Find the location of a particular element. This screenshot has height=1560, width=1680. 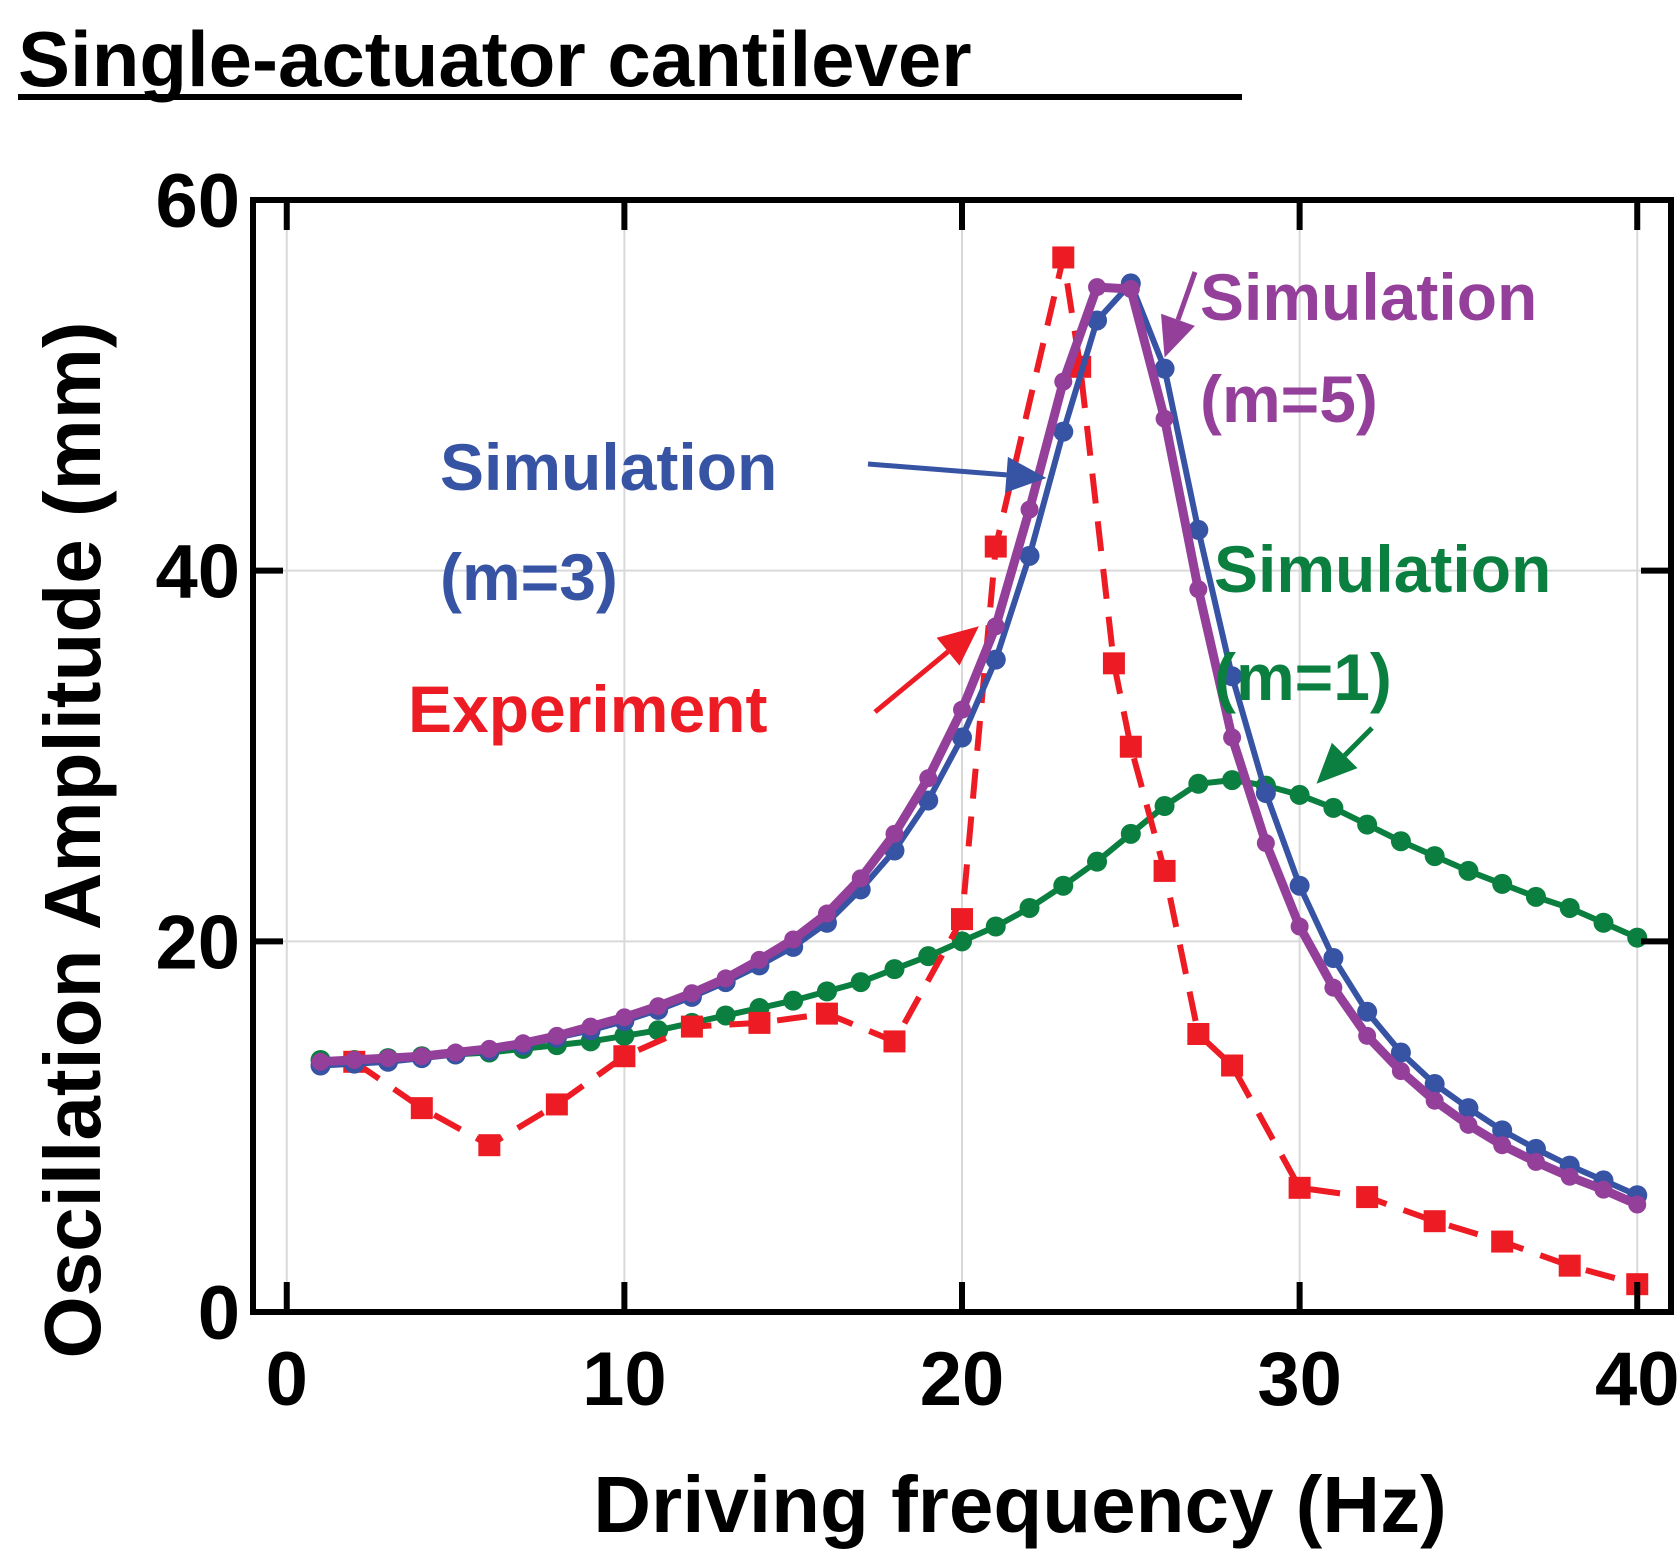

x-axis-label: Driving frequency (Hz) is located at coordinates (1019, 1504).